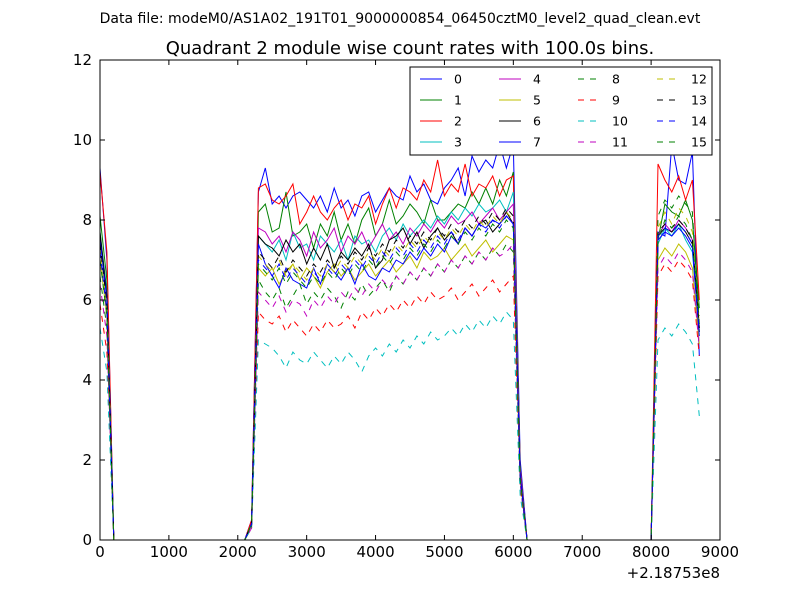 The image size is (800, 605). What do you see at coordinates (87, 460) in the screenshot?
I see `y-tick-label: 2` at bounding box center [87, 460].